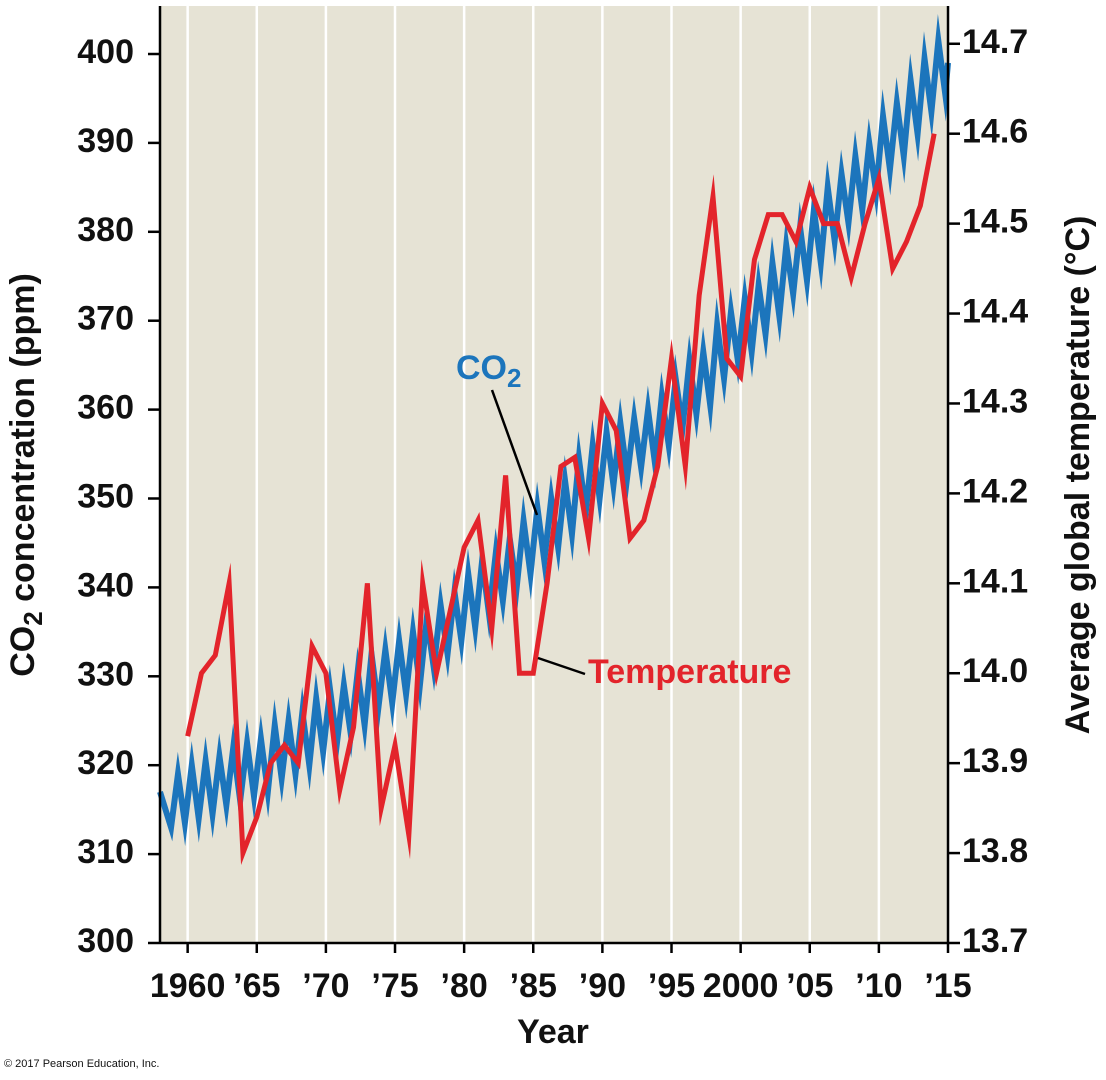 This screenshot has height=1080, width=1106. I want to click on temperature-annotation: Temperature, so click(689, 672).